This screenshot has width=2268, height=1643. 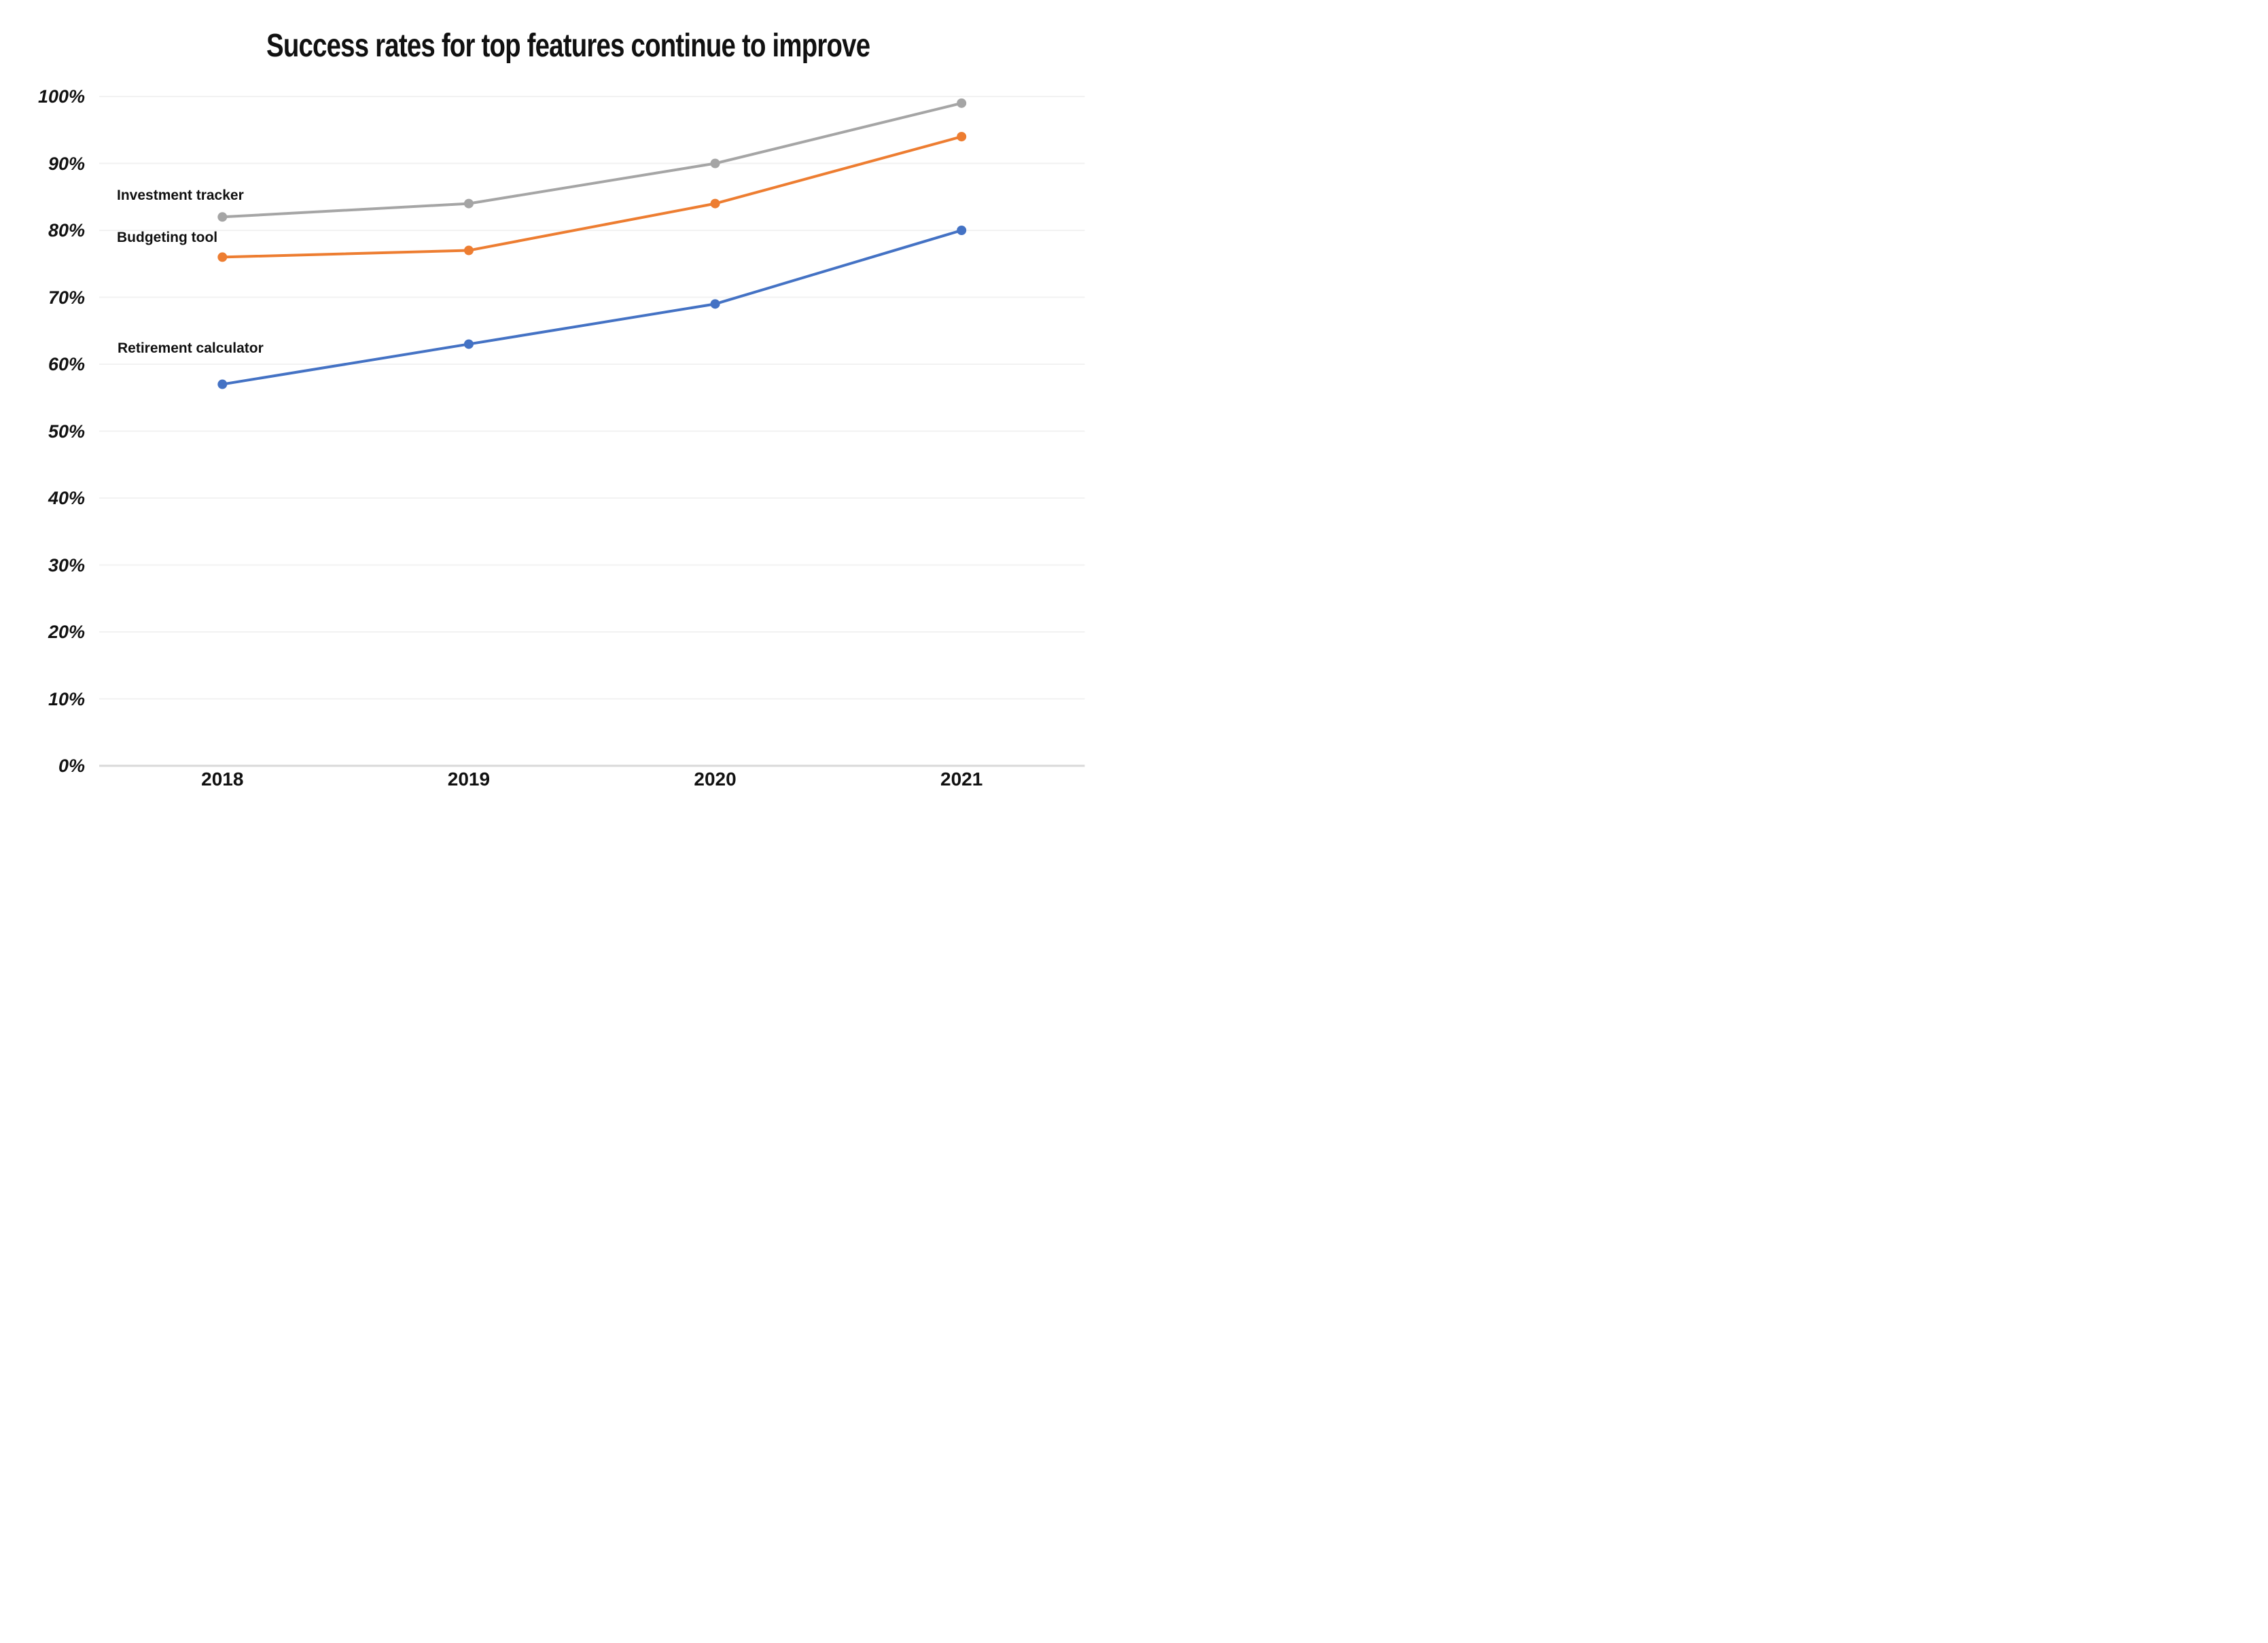 I want to click on data-point-investment-tracker-2018, so click(x=222, y=217).